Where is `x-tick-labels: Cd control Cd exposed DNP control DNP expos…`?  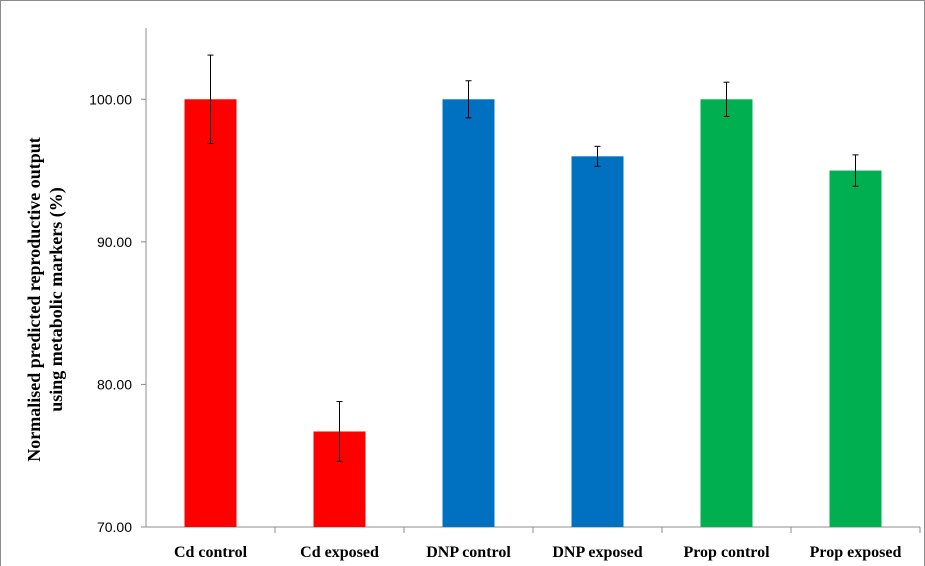 x-tick-labels: Cd control Cd exposed DNP control DNP expos… is located at coordinates (537, 552).